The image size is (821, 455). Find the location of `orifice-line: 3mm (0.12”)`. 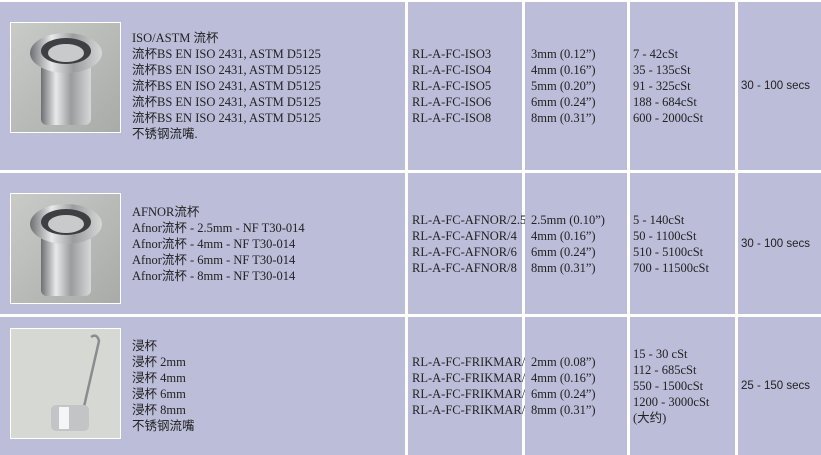

orifice-line: 3mm (0.12”) is located at coordinates (563, 54).